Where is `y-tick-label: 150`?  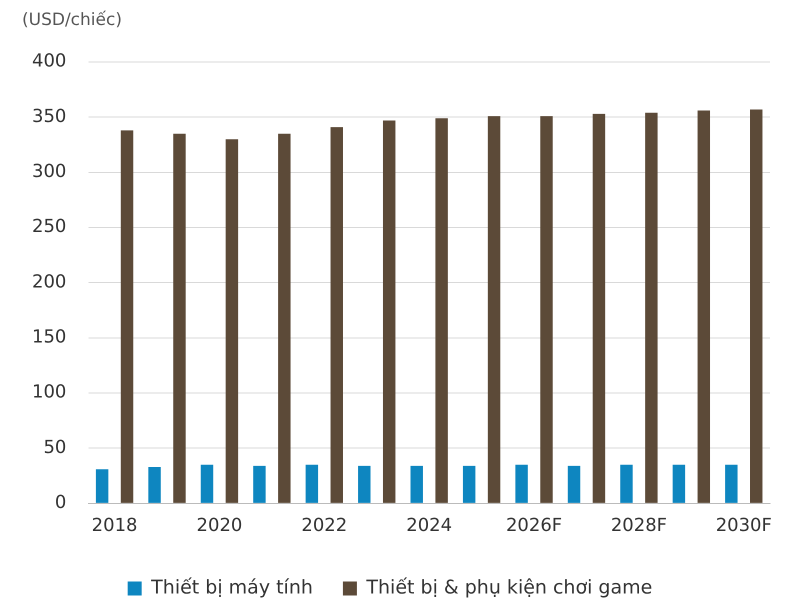
y-tick-label: 150 is located at coordinates (49, 337).